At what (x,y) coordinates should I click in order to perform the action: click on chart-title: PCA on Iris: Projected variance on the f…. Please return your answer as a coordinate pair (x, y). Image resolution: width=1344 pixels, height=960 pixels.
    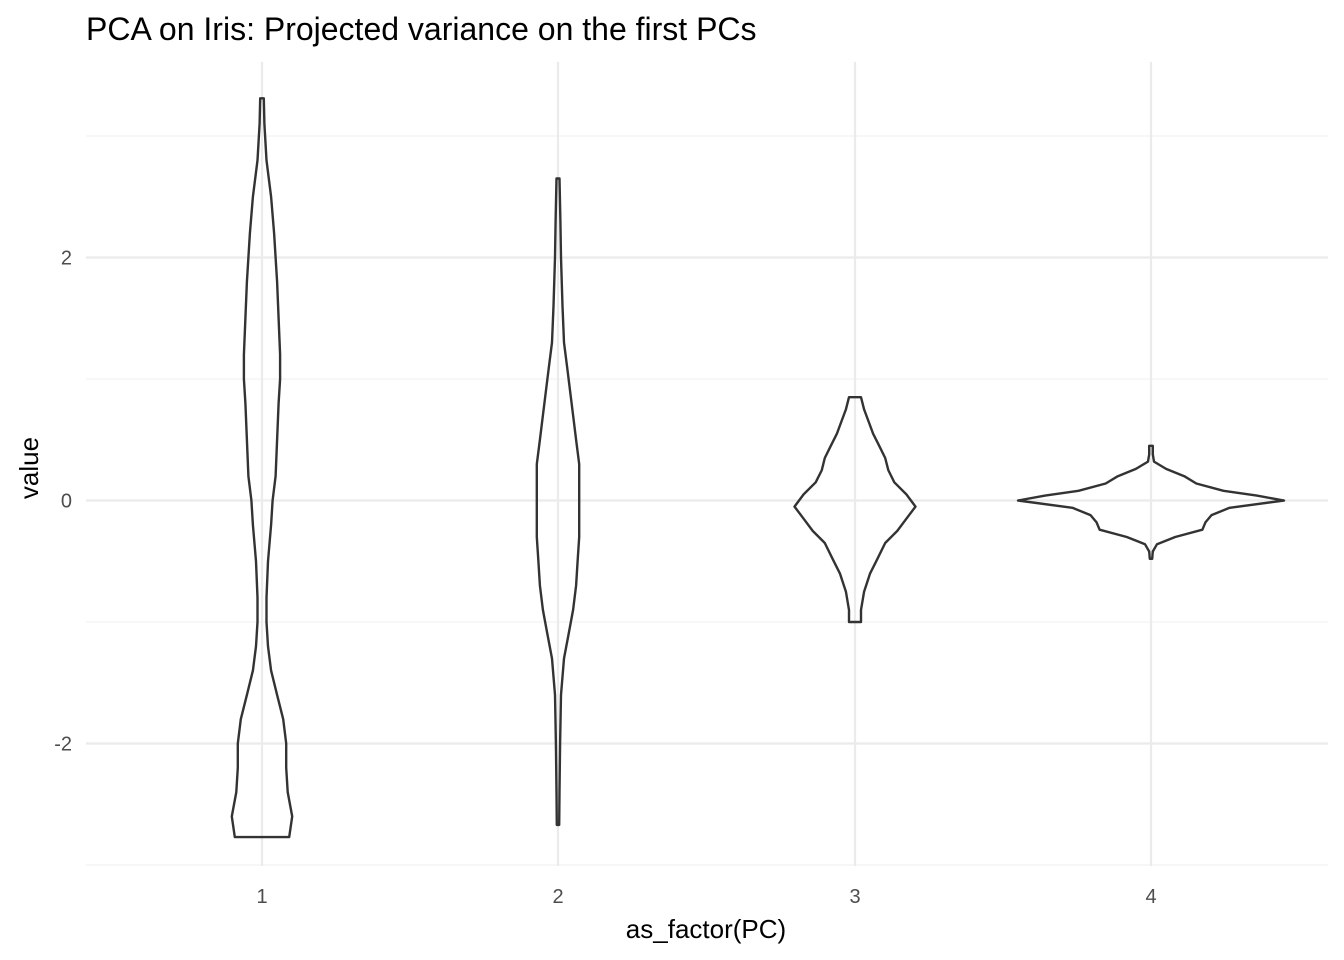
    Looking at the image, I should click on (421, 29).